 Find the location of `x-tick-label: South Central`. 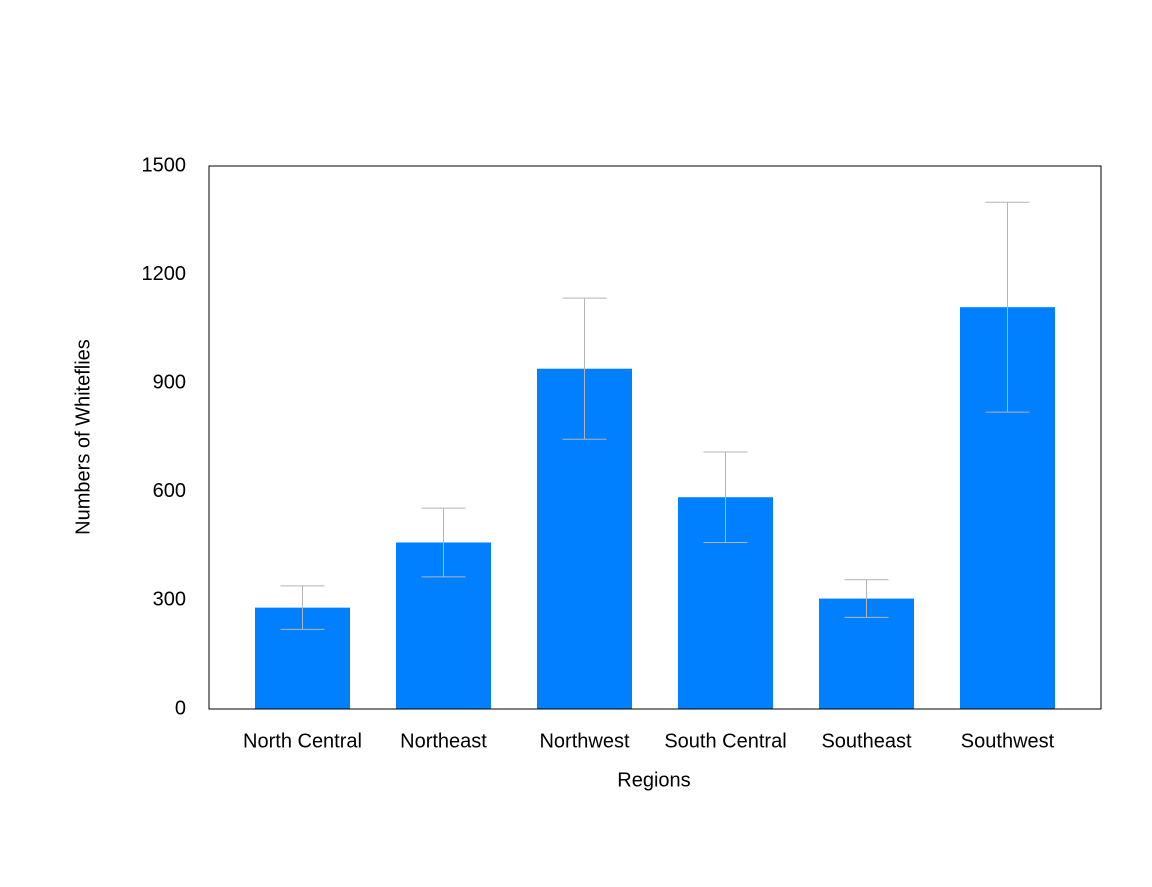

x-tick-label: South Central is located at coordinates (725, 741).